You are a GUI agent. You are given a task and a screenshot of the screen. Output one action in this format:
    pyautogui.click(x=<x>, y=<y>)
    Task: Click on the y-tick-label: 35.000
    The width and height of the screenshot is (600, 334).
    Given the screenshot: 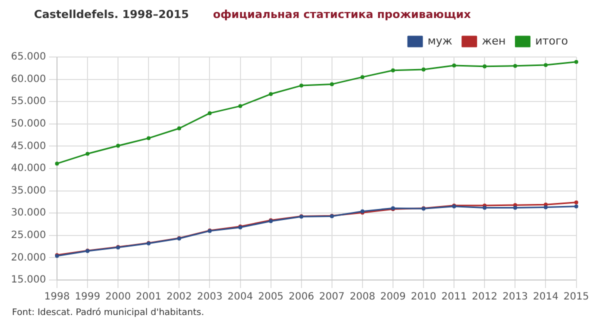 What is the action you would take?
    pyautogui.click(x=28, y=190)
    